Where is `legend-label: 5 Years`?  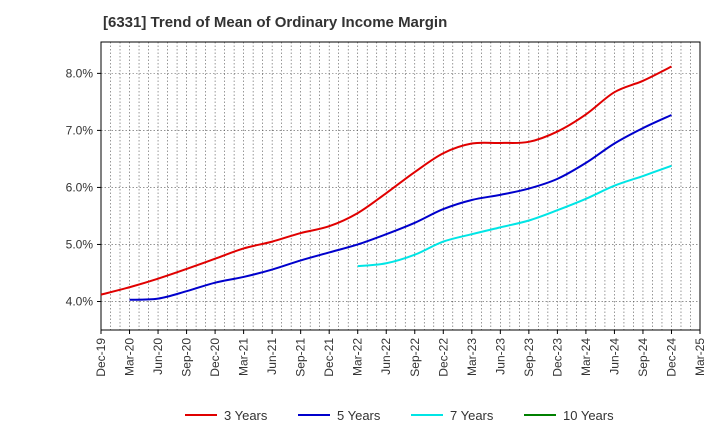 legend-label: 5 Years is located at coordinates (359, 415).